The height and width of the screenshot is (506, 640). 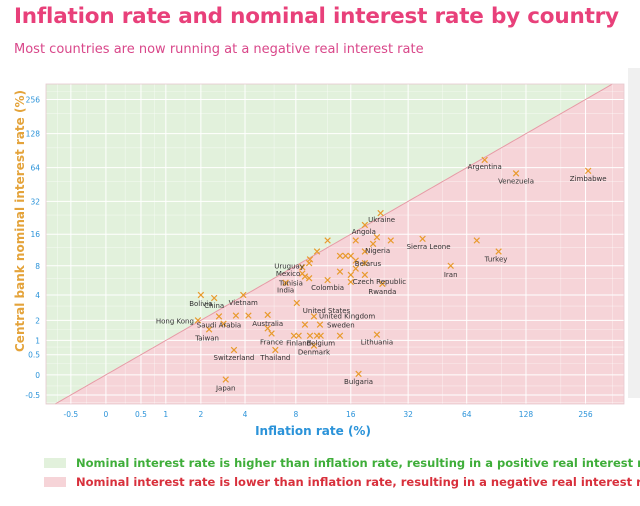 I want to click on y-axis-label: Central bank nominal interest rate (%), so click(x=20, y=221).